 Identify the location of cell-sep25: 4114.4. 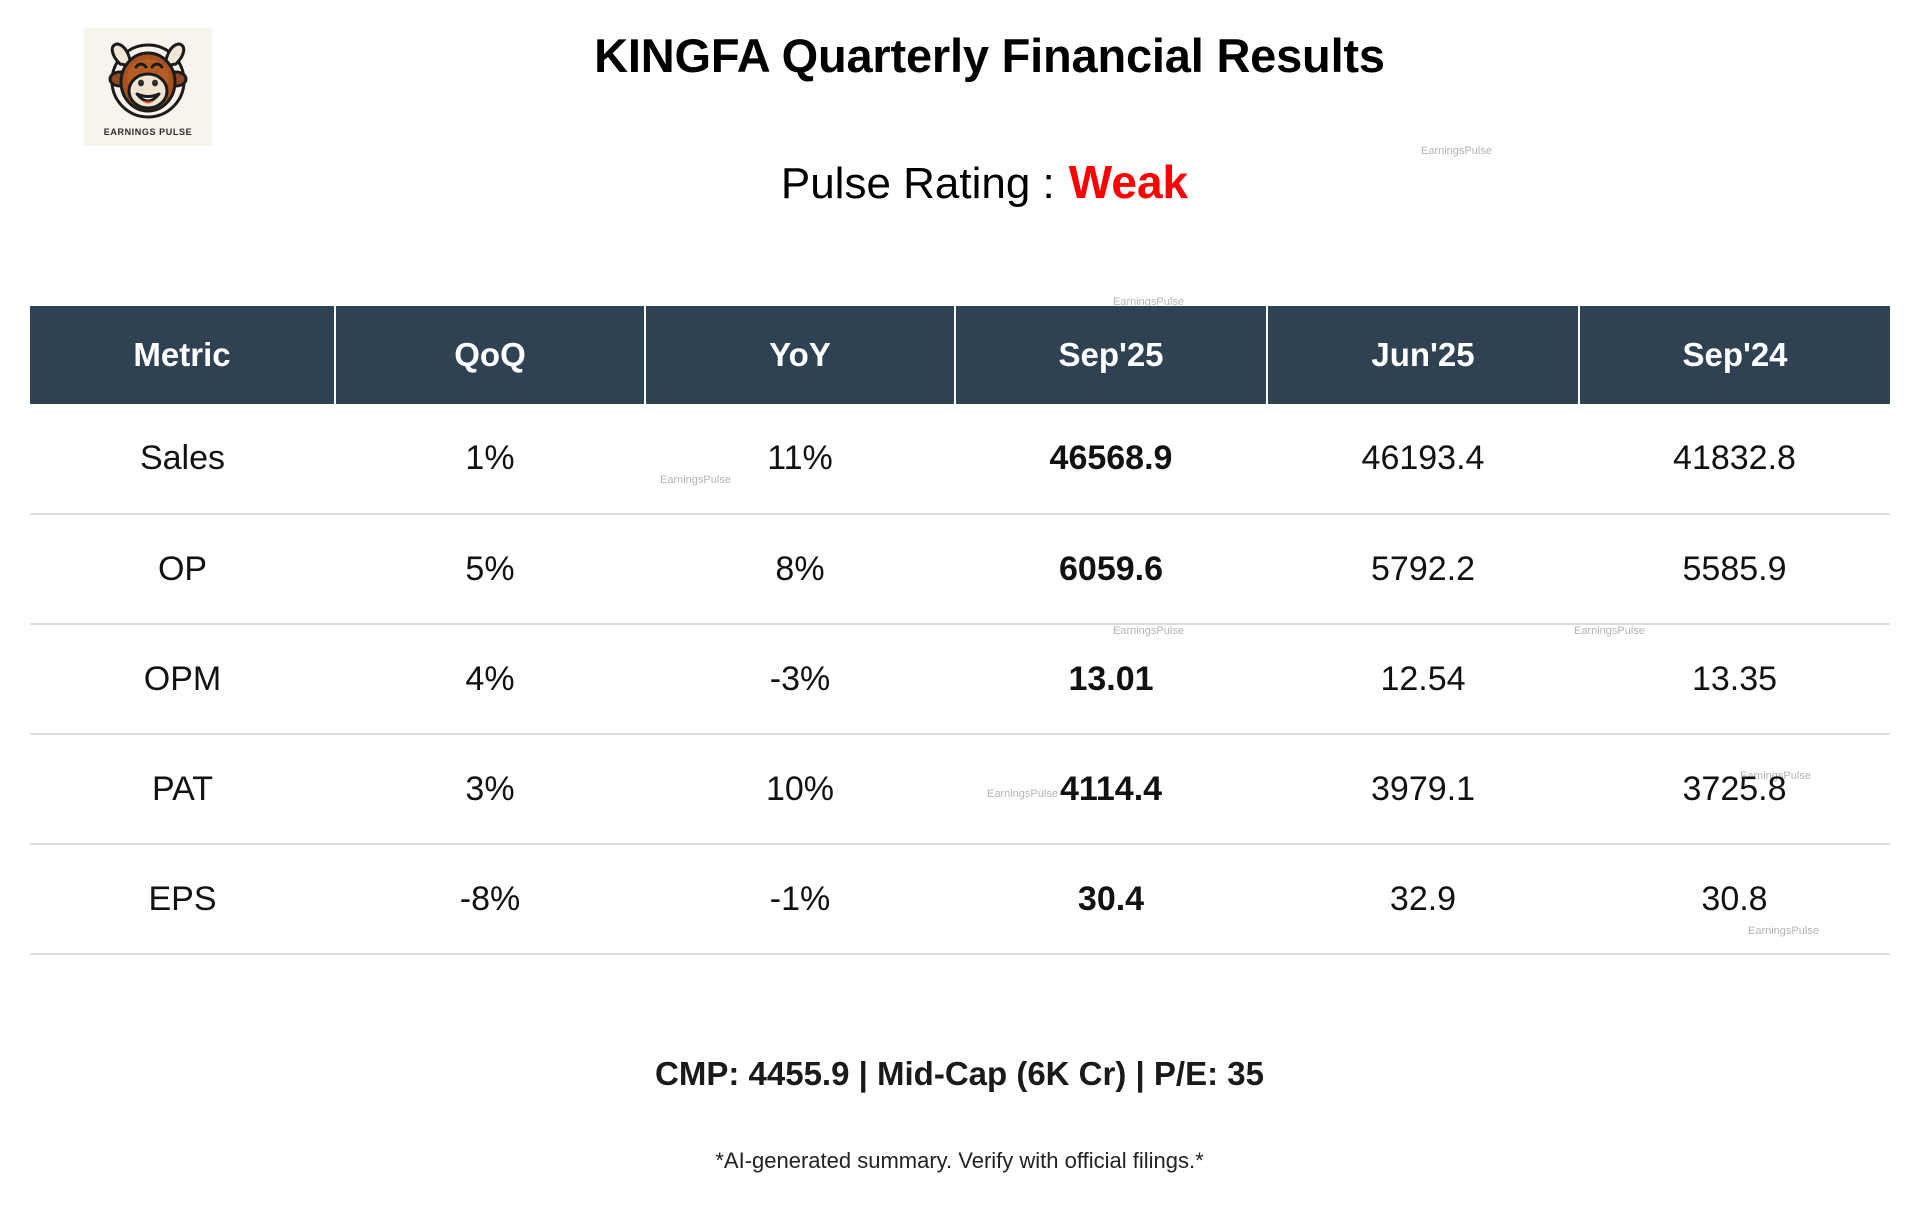
(1111, 789).